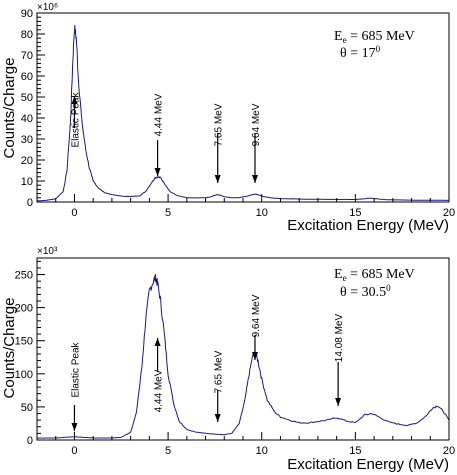 This screenshot has width=457, height=475. Describe the element at coordinates (245, 206) in the screenshot. I see `top-x-ticks: 0 5 10 15 20` at that location.